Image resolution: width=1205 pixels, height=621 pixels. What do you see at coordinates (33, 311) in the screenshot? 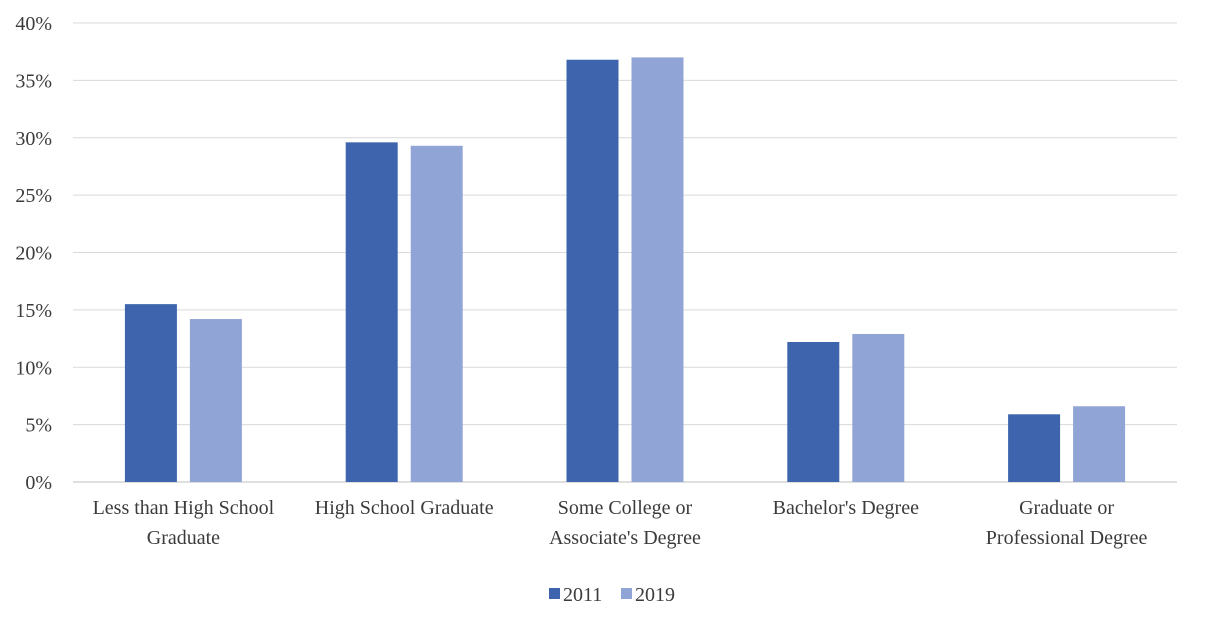
I see `y-tick-label: 15%` at bounding box center [33, 311].